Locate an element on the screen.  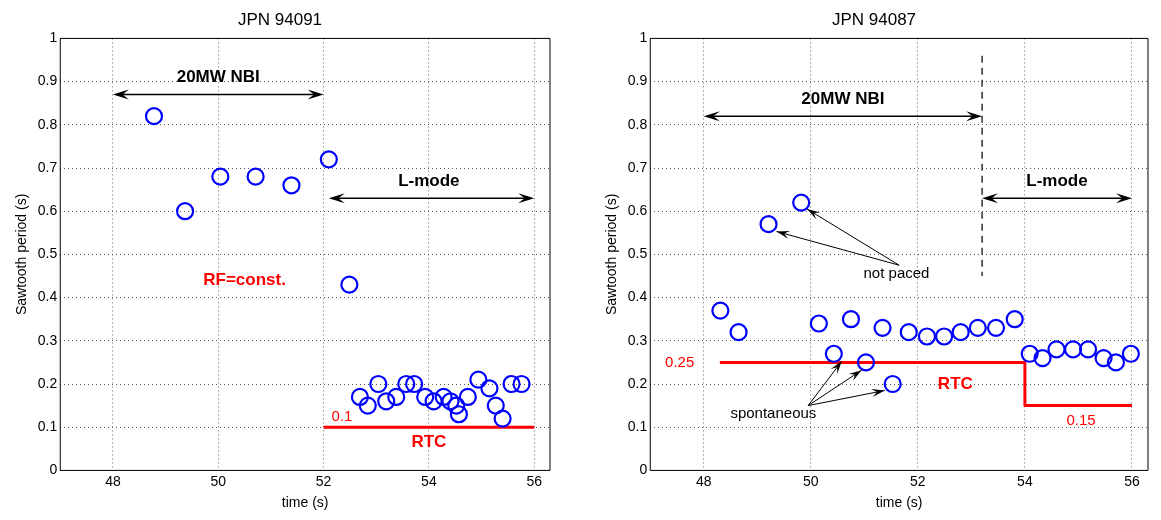
annotation: 0.15 is located at coordinates (1081, 419).